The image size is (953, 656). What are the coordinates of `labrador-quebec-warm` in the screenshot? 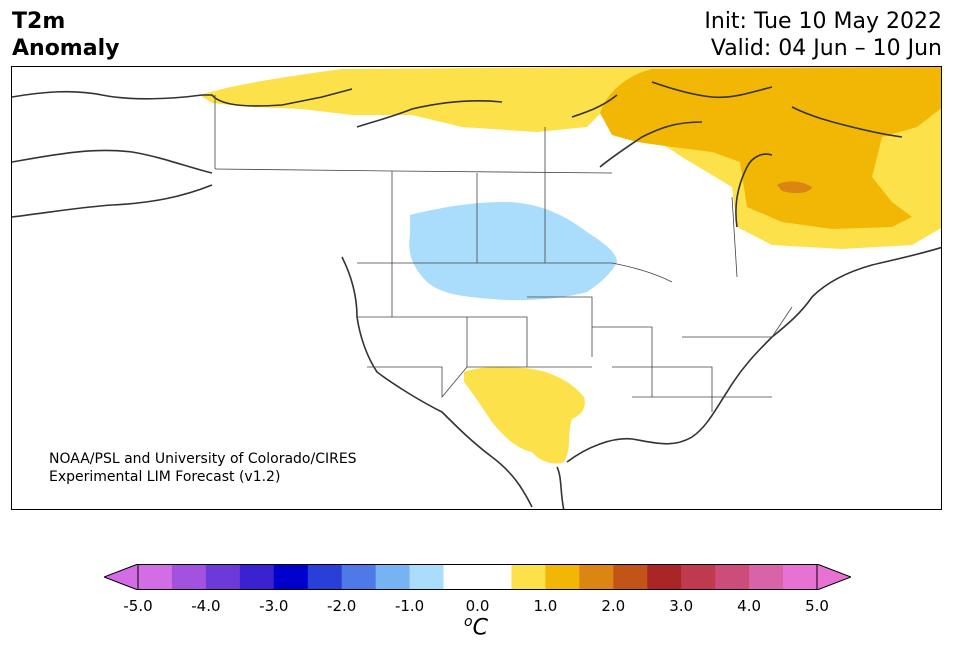 It's located at (770, 148).